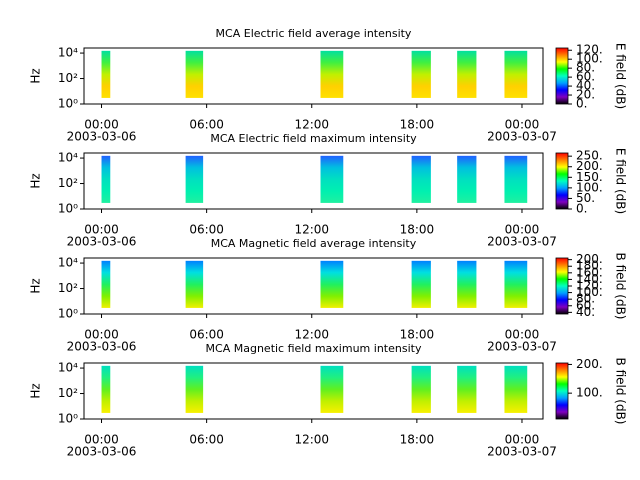  I want to click on colorbar-tick-label: 140., so click(589, 279).